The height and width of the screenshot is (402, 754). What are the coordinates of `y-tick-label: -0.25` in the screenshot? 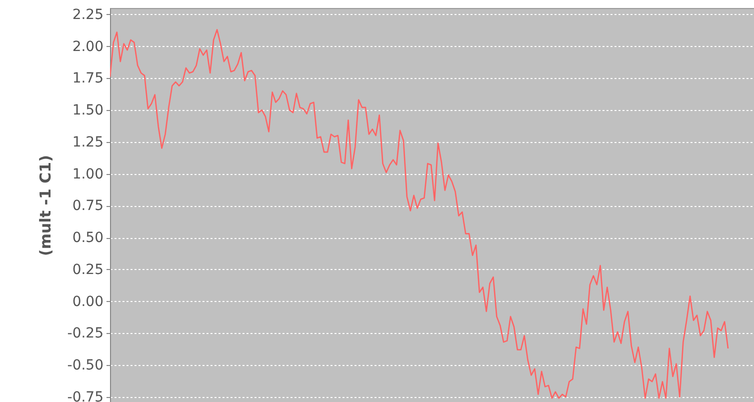 It's located at (85, 334).